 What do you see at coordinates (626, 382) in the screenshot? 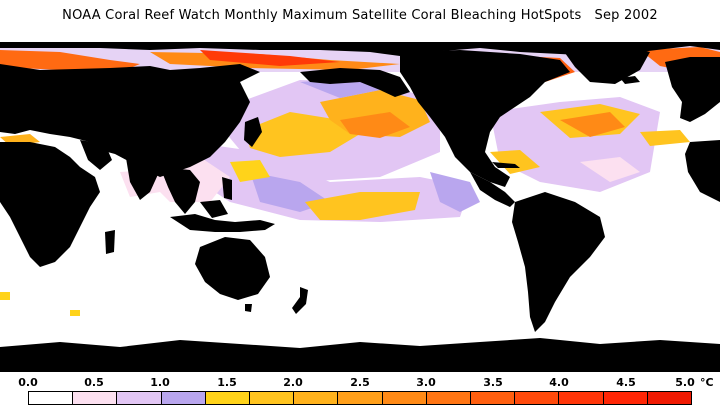
I see `legend-tick-label: 4.5` at bounding box center [626, 382].